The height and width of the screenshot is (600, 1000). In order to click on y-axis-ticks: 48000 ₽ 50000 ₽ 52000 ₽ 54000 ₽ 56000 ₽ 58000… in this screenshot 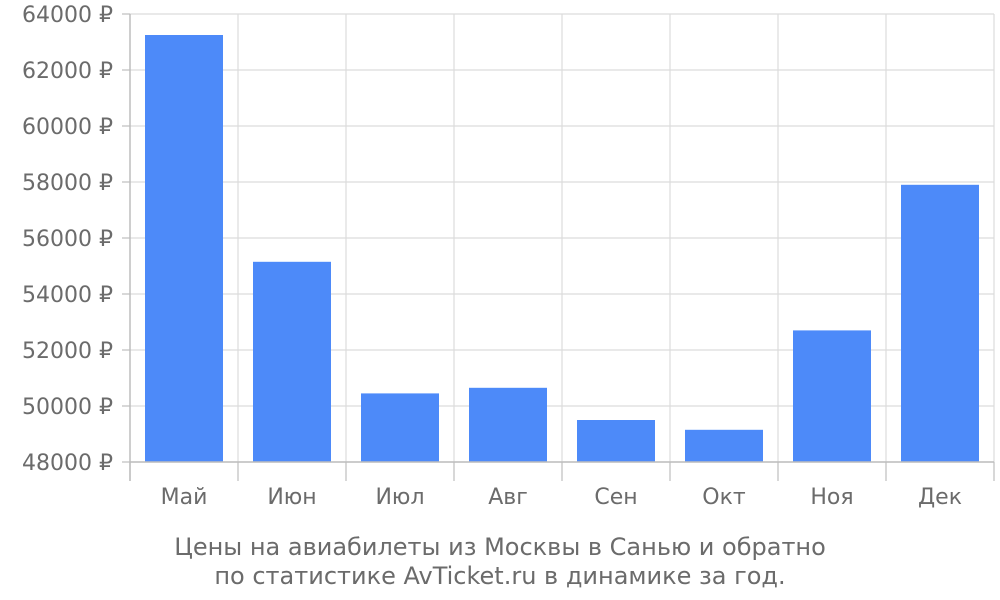, I will do `click(76, 239)`.